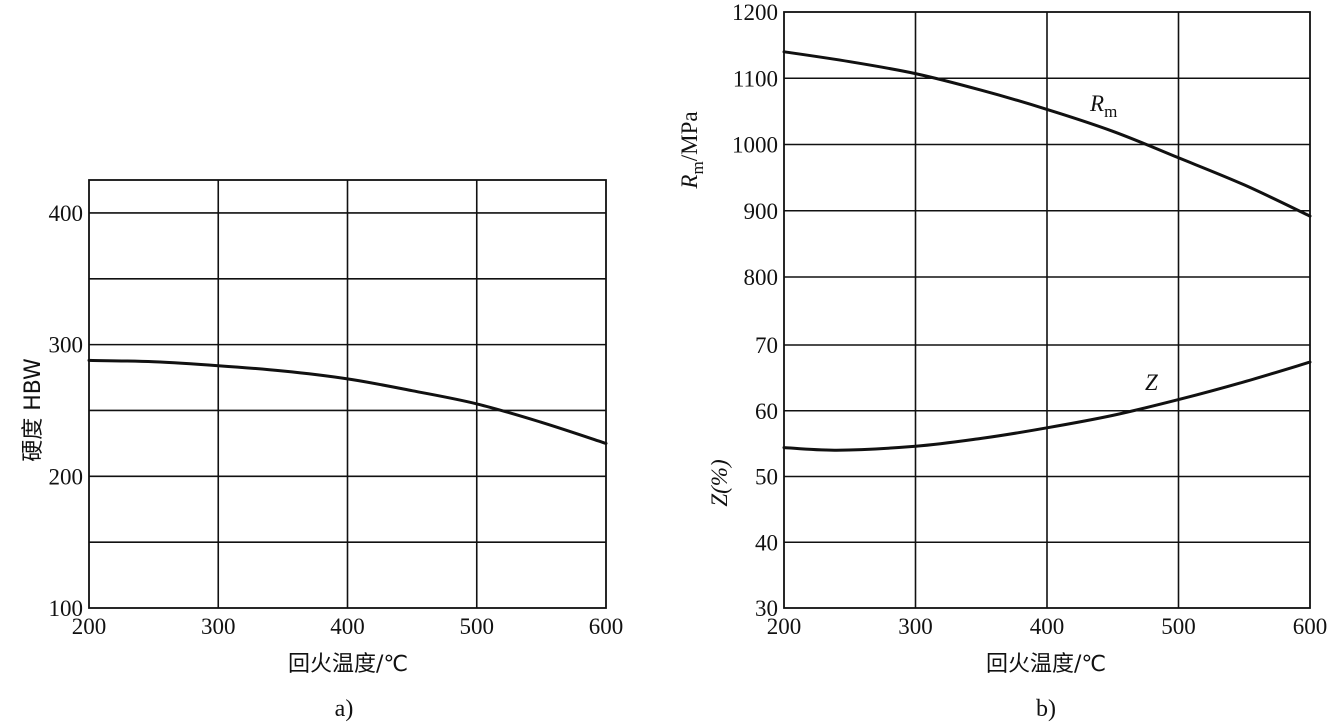 This screenshot has height=723, width=1330. I want to click on chart-b-x-ticks: 200 300 400 500 600, so click(1047, 626).